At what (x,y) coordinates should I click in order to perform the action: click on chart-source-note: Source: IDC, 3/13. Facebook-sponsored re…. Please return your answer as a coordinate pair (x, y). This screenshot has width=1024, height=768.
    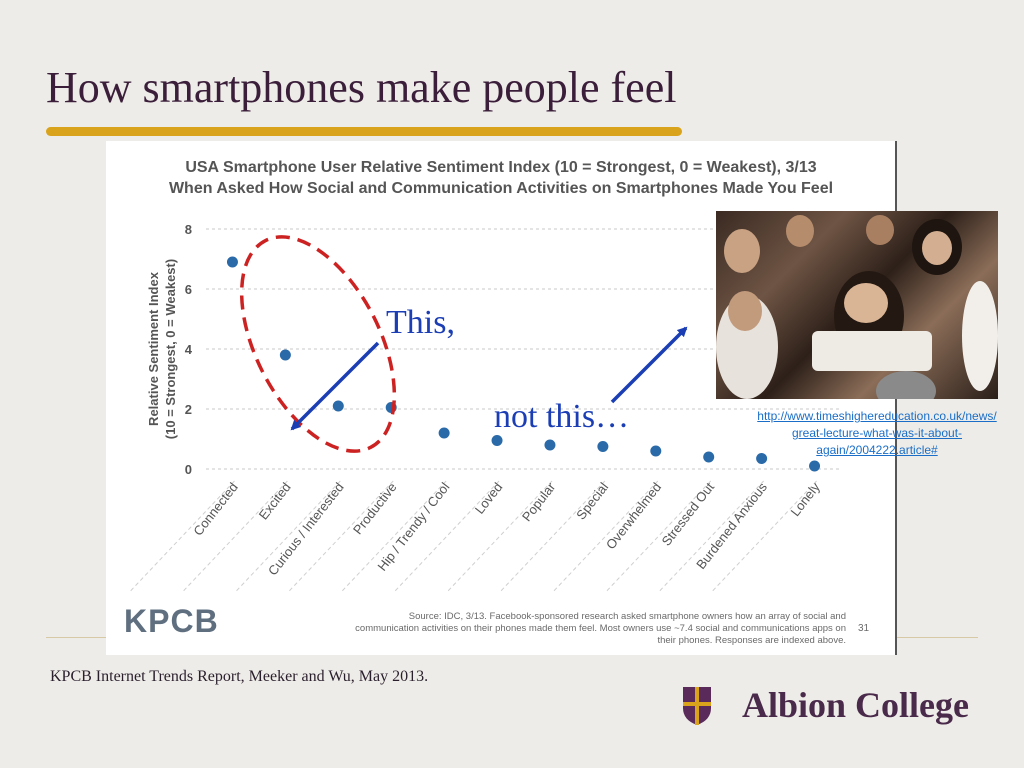
    Looking at the image, I should click on (586, 629).